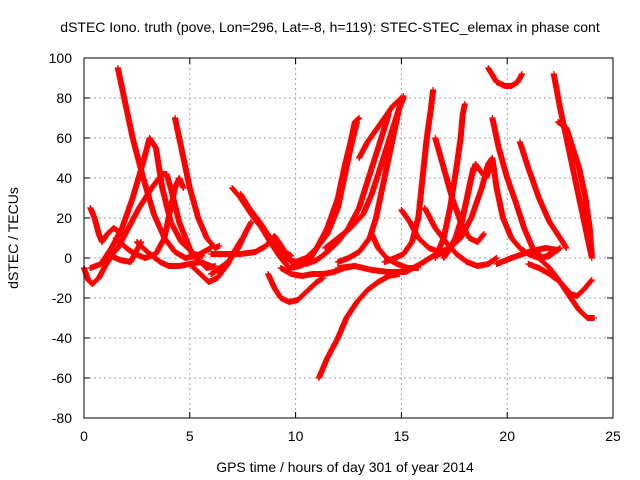 The height and width of the screenshot is (480, 640). Describe the element at coordinates (296, 436) in the screenshot. I see `x-tick-label: 10` at that location.